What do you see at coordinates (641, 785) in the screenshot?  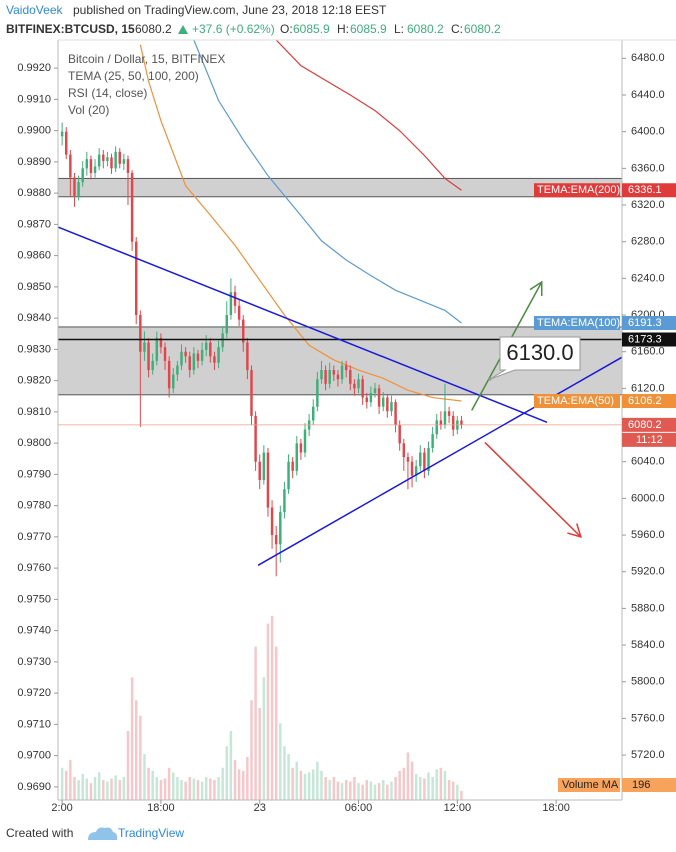 I see `volume-ma-value: 196` at bounding box center [641, 785].